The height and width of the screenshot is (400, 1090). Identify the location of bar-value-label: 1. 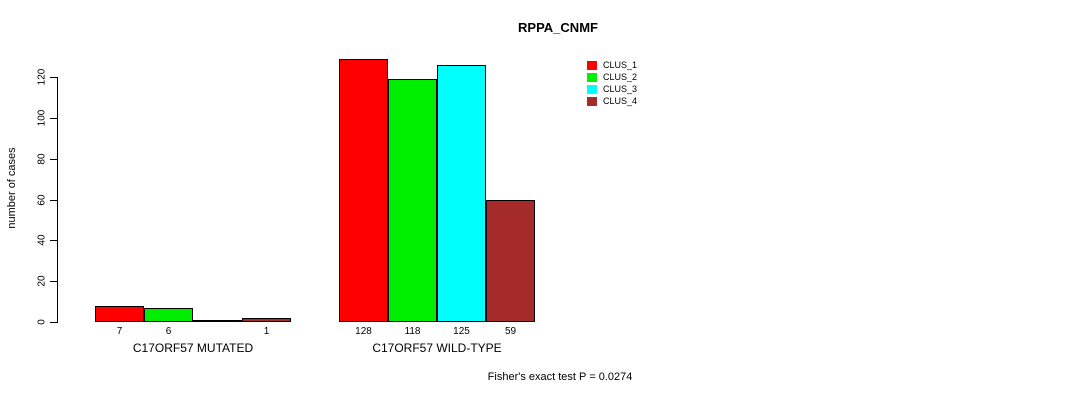
(266, 331).